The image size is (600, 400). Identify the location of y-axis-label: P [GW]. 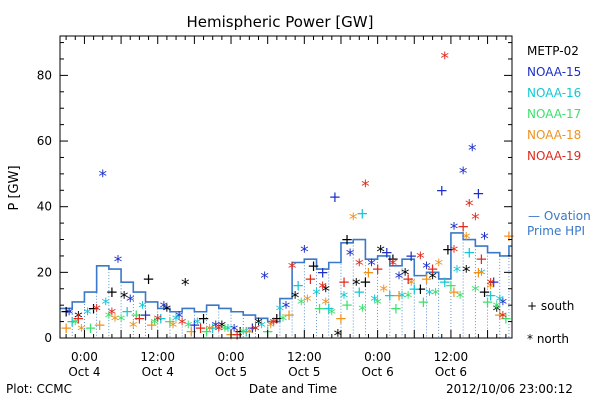
(14, 187).